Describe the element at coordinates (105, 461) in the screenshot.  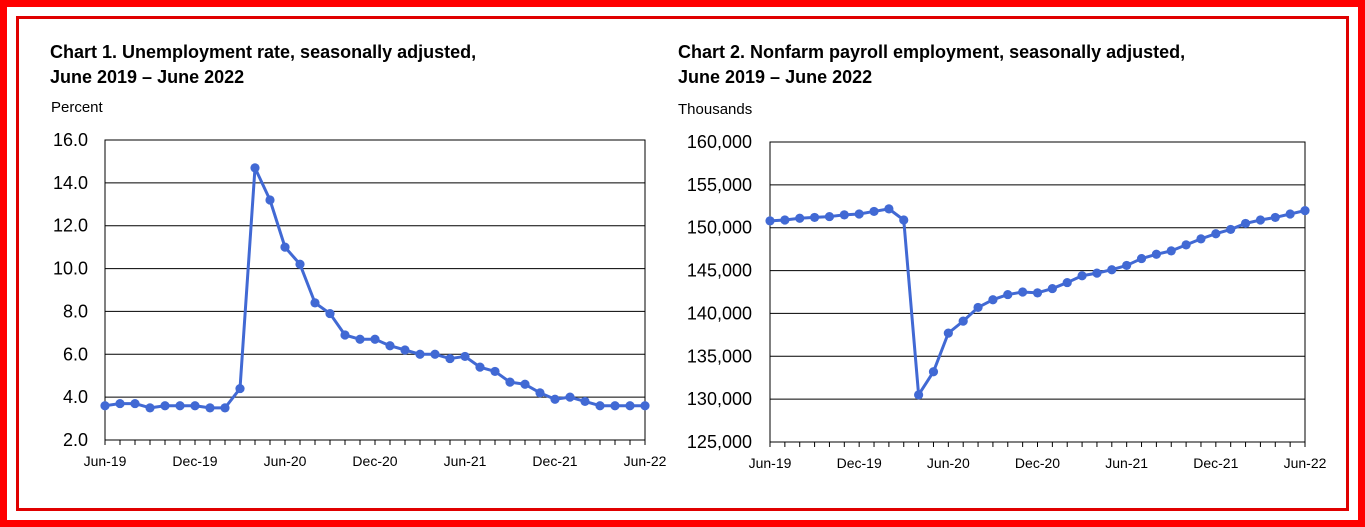
I see `chart-1-x-tick-label: Jun-19` at that location.